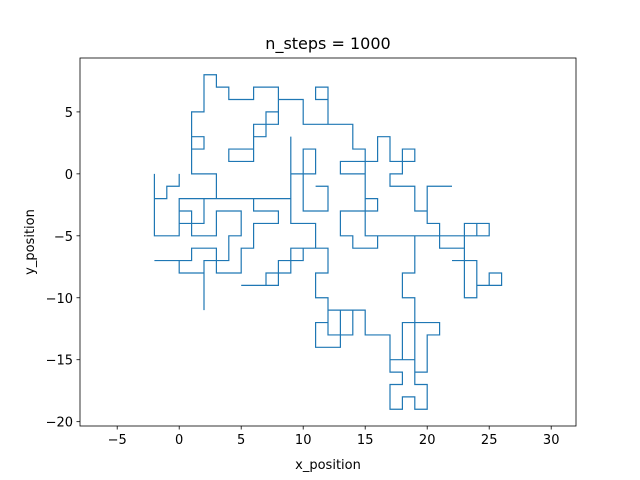 This screenshot has width=640, height=480. Describe the element at coordinates (489, 440) in the screenshot. I see `x-tick-label: 25` at that location.